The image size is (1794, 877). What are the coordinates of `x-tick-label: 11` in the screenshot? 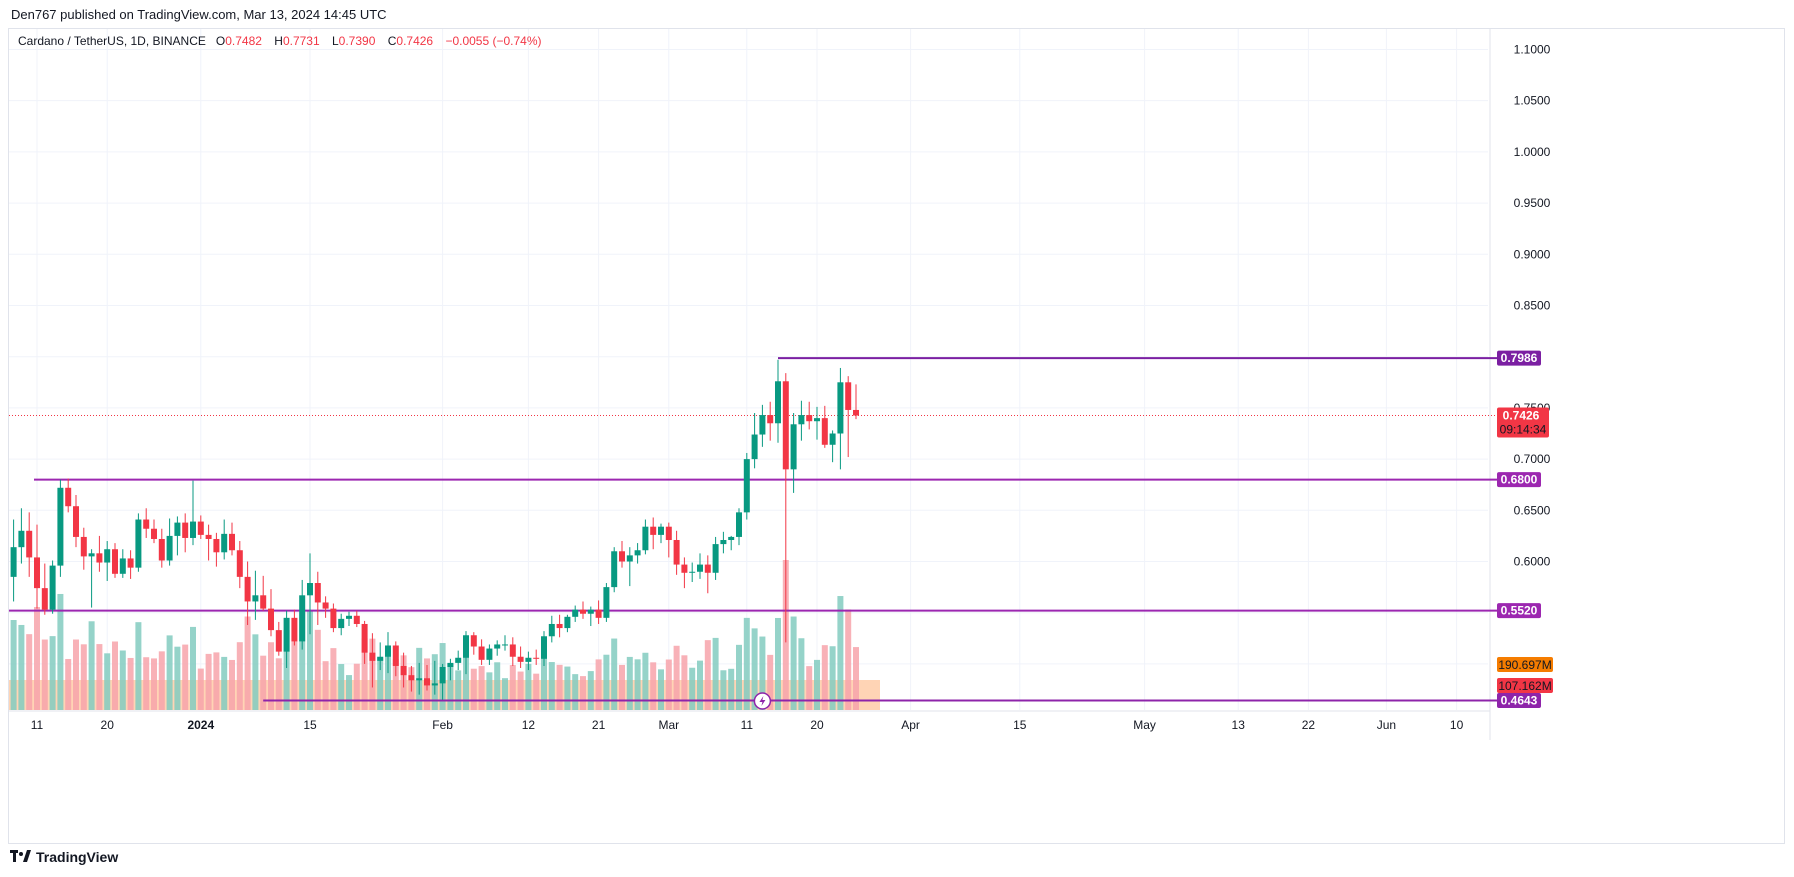 It's located at (37, 725).